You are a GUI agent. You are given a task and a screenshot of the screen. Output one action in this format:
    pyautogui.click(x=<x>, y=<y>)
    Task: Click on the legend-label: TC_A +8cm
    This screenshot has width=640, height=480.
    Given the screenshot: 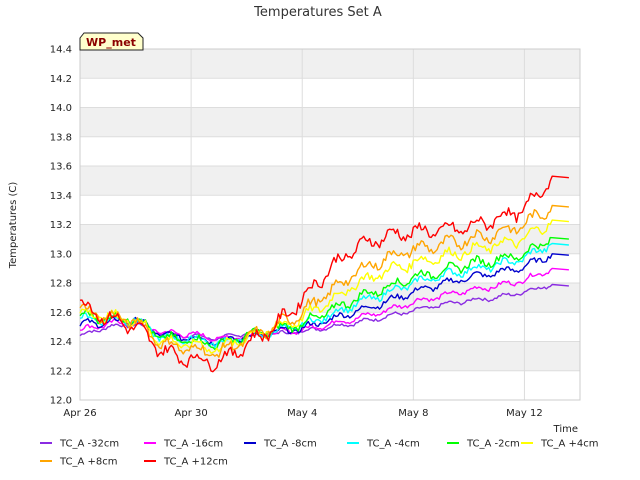 What is the action you would take?
    pyautogui.click(x=88, y=462)
    